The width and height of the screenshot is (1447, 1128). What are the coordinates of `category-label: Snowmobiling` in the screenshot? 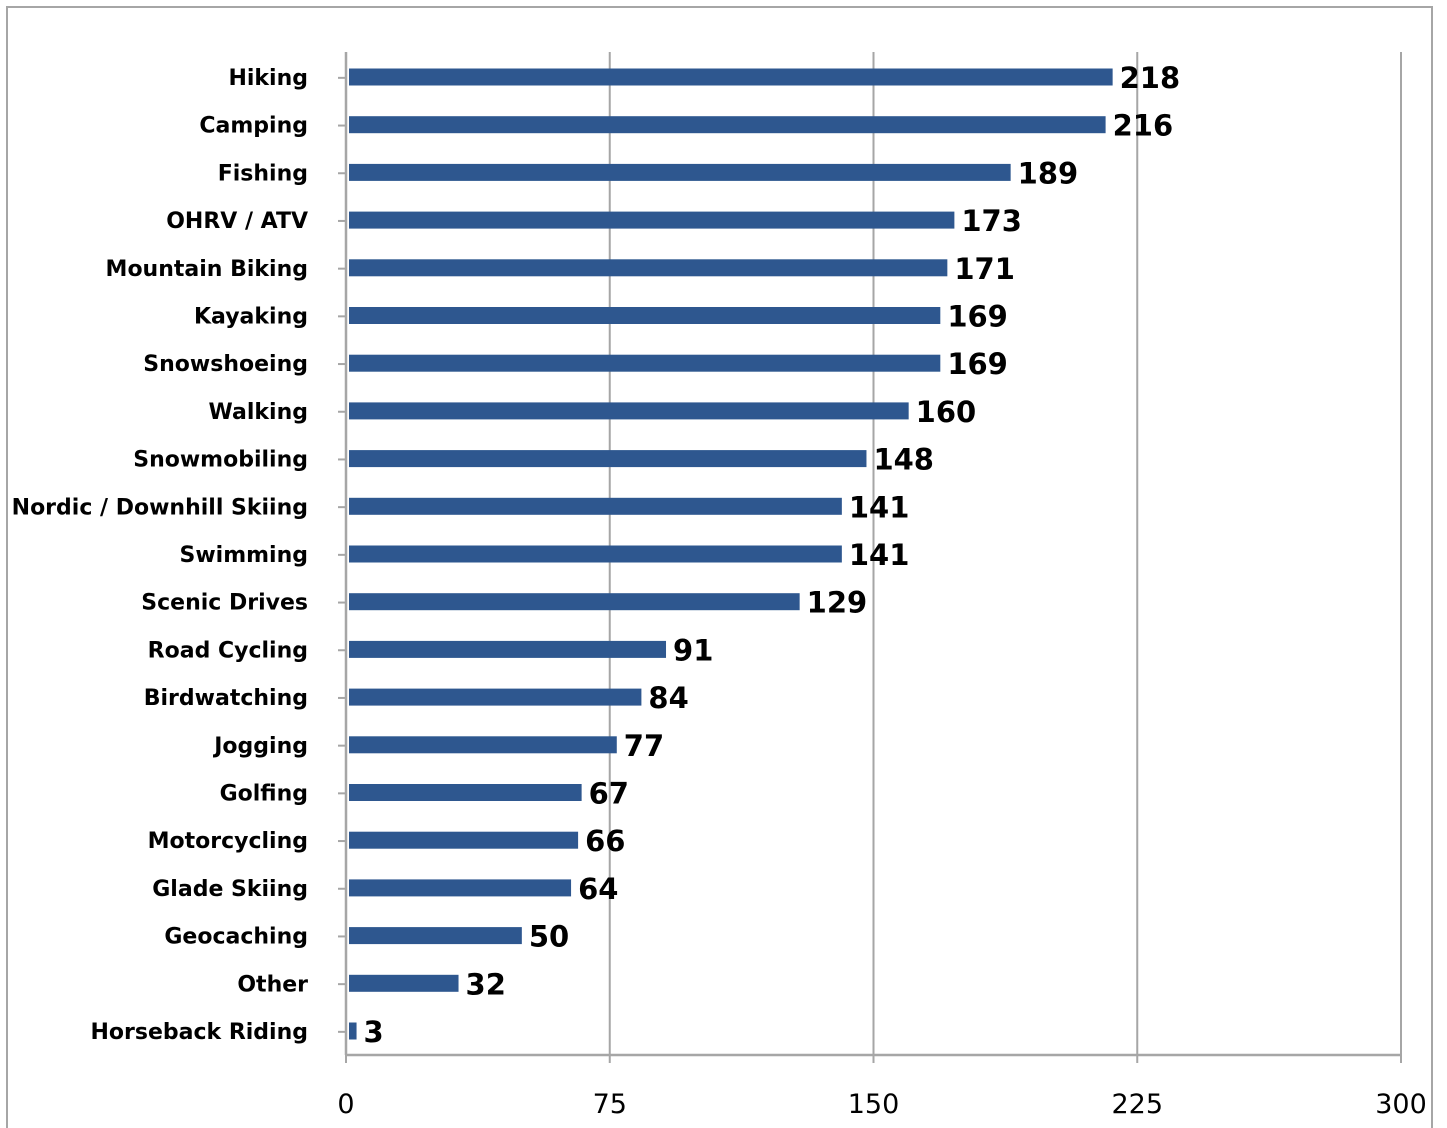 It's located at (220, 460).